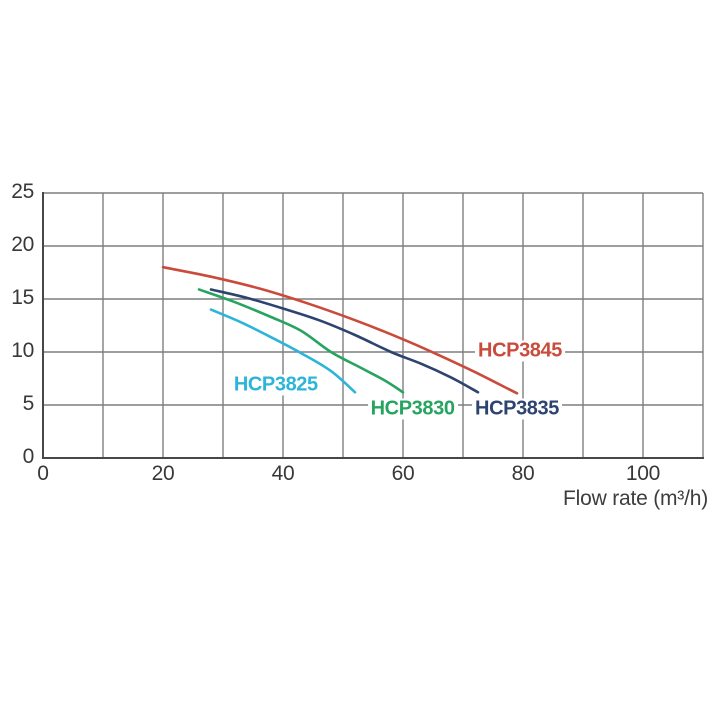 The height and width of the screenshot is (718, 718). I want to click on curve-hcp3825, so click(283, 351).